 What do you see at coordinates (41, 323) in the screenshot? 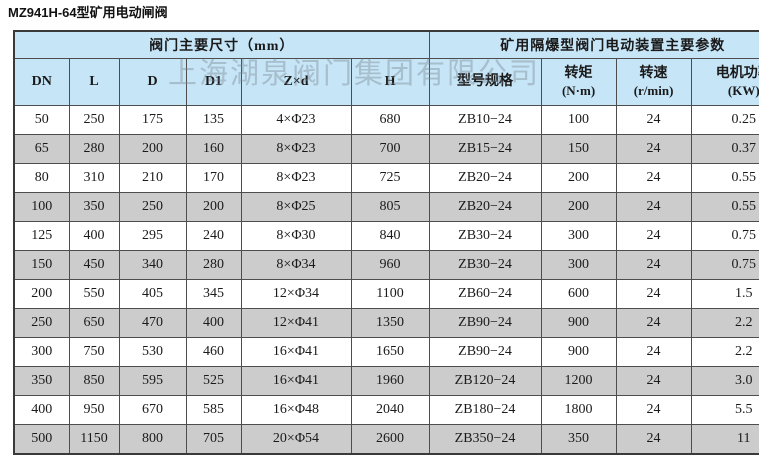
I see `cell-dn: 250` at bounding box center [41, 323].